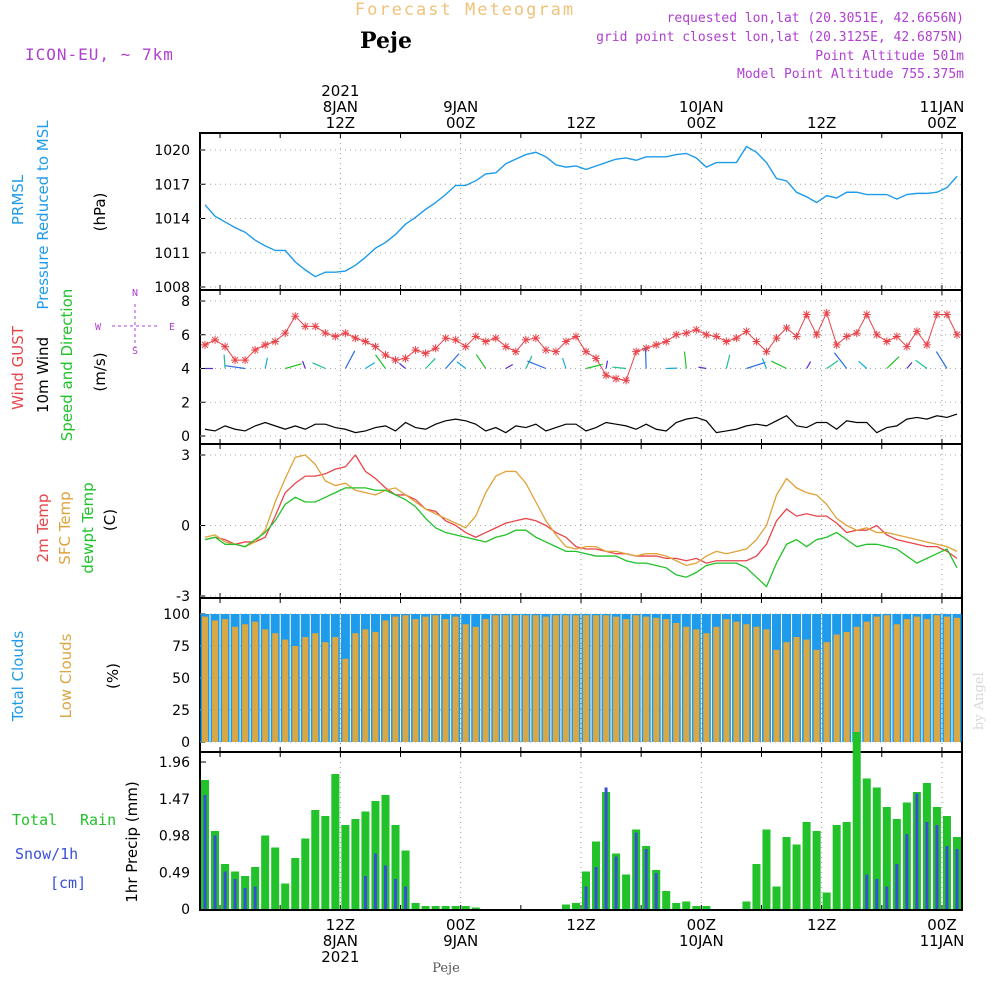  I want to click on top-time-label: 8JAN, so click(340, 107).